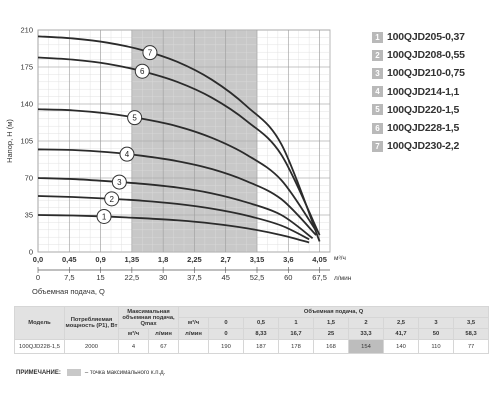 The width and height of the screenshot is (500, 400). What do you see at coordinates (377, 110) in the screenshot?
I see `legend-marker: 5` at bounding box center [377, 110].